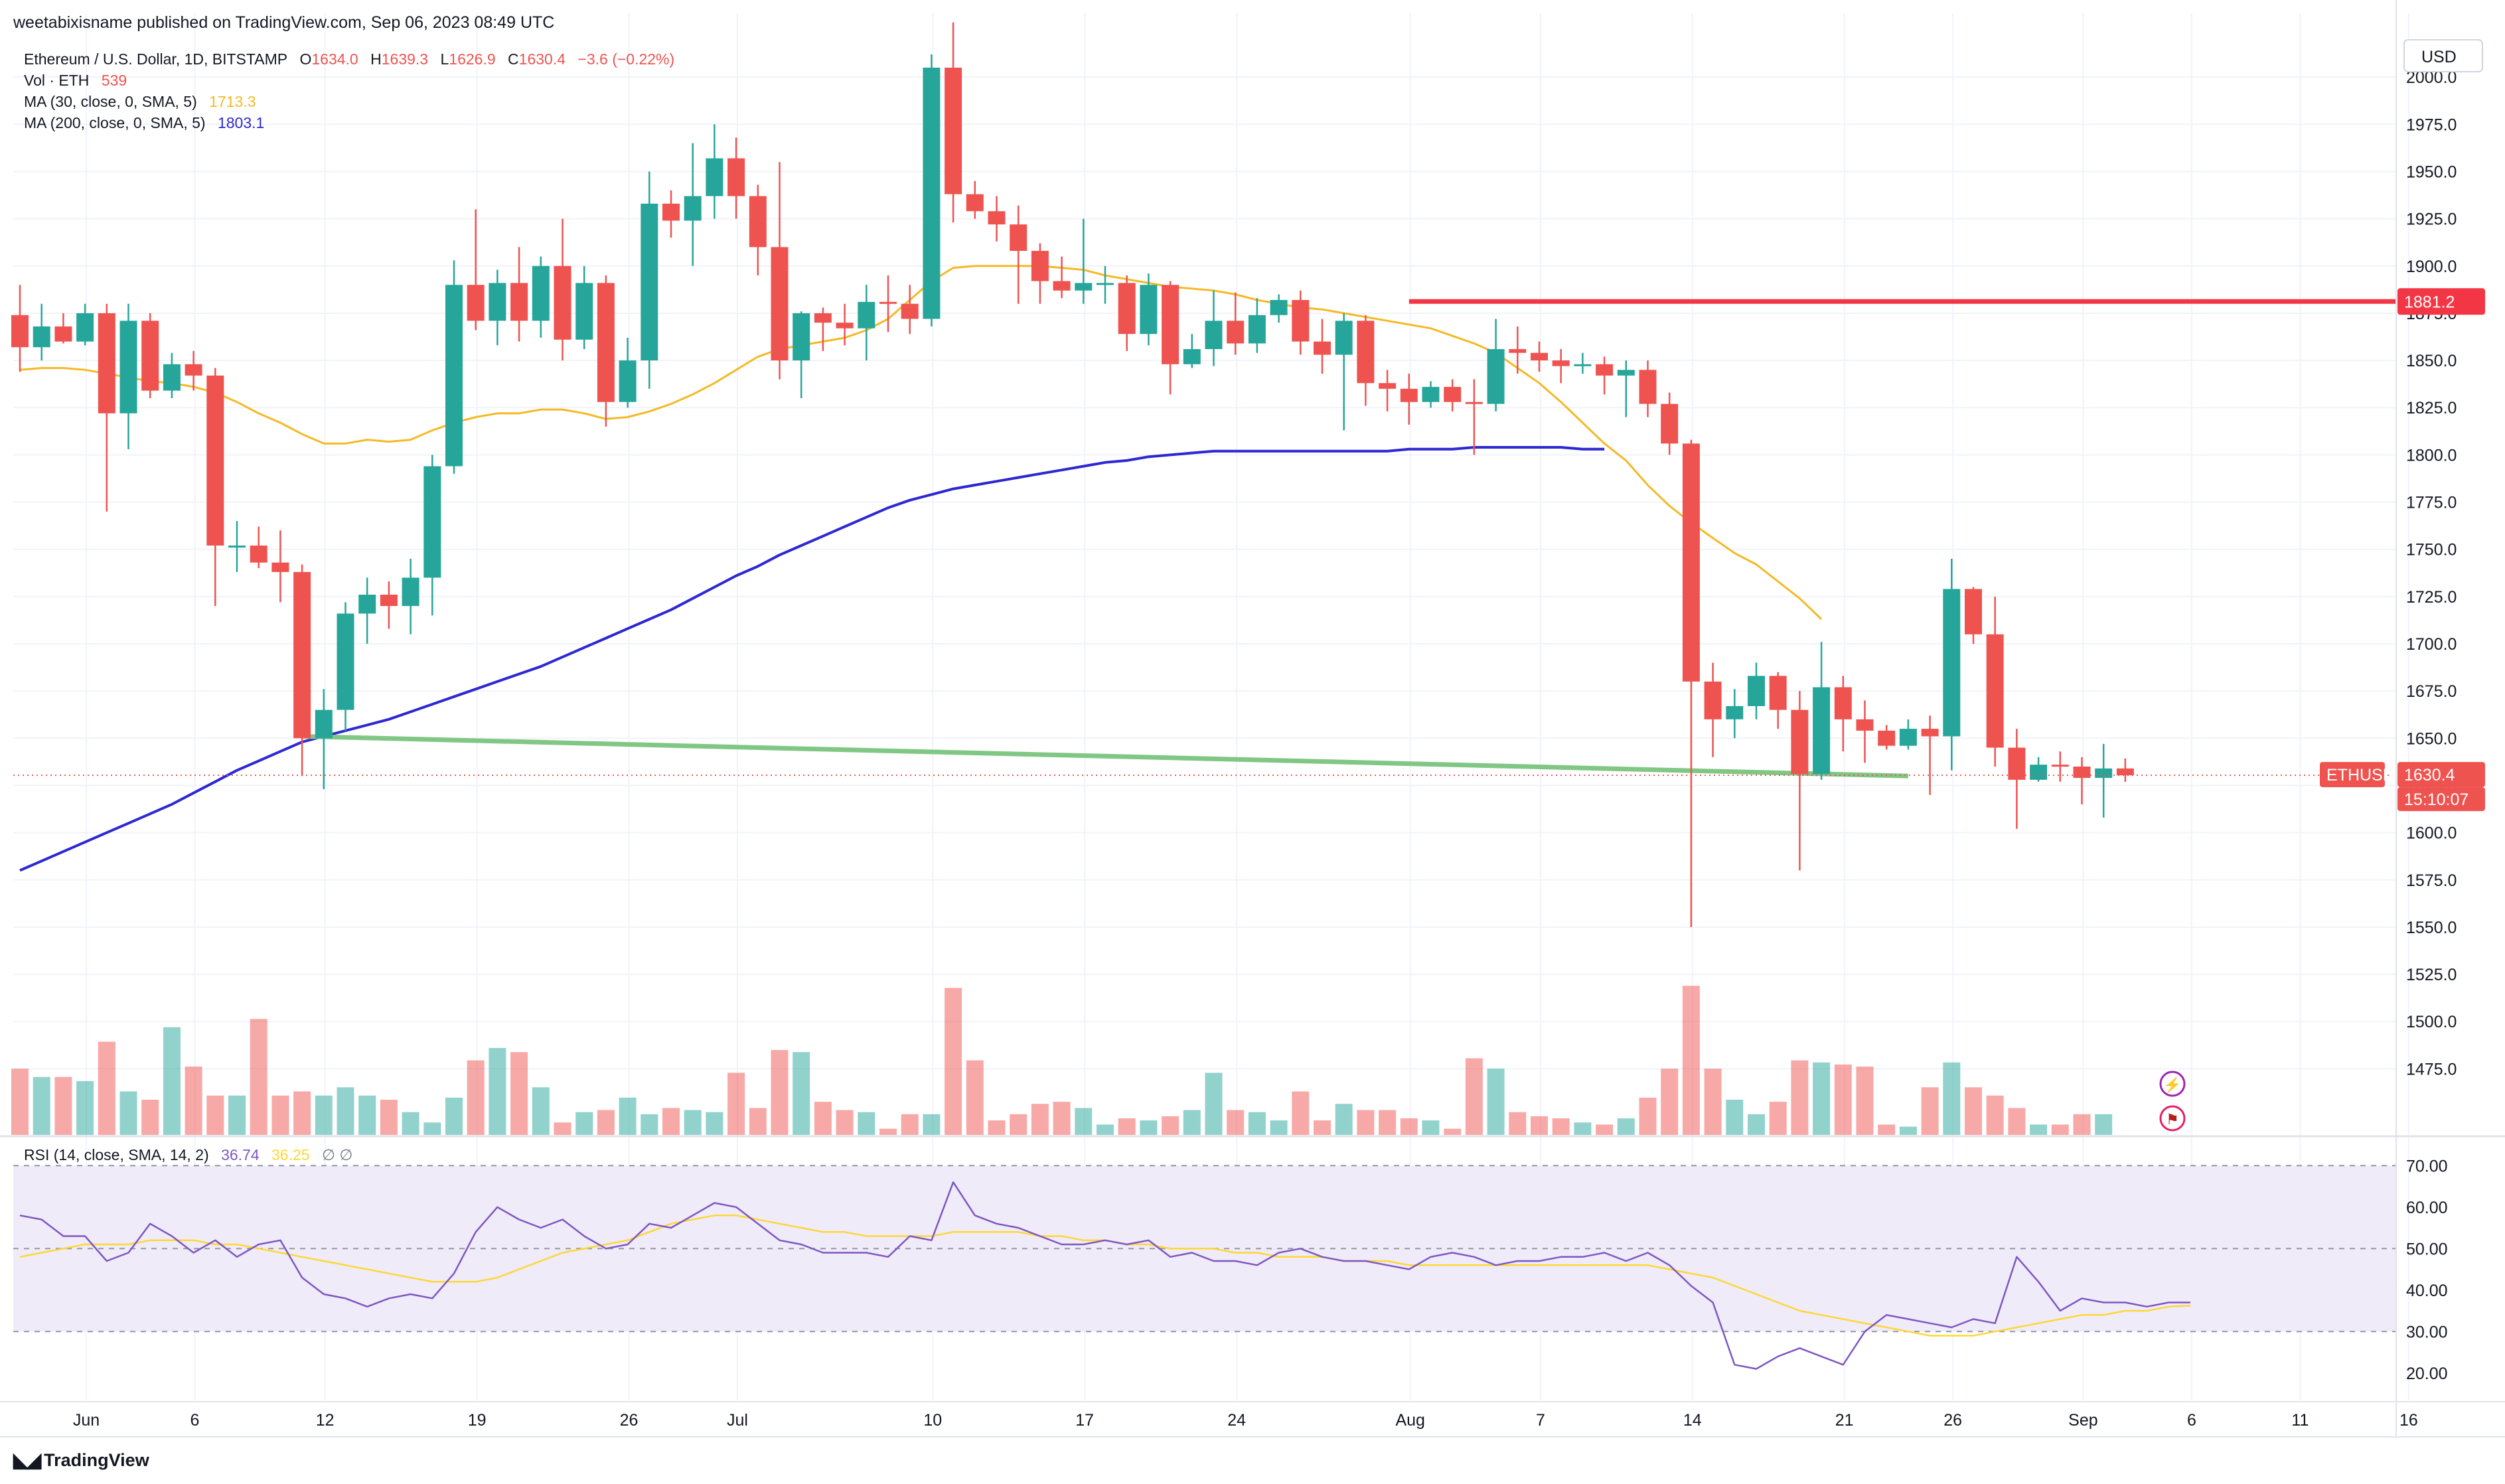  Describe the element at coordinates (2357, 775) in the screenshot. I see `symbol-price-tag: ETHUSD` at that location.